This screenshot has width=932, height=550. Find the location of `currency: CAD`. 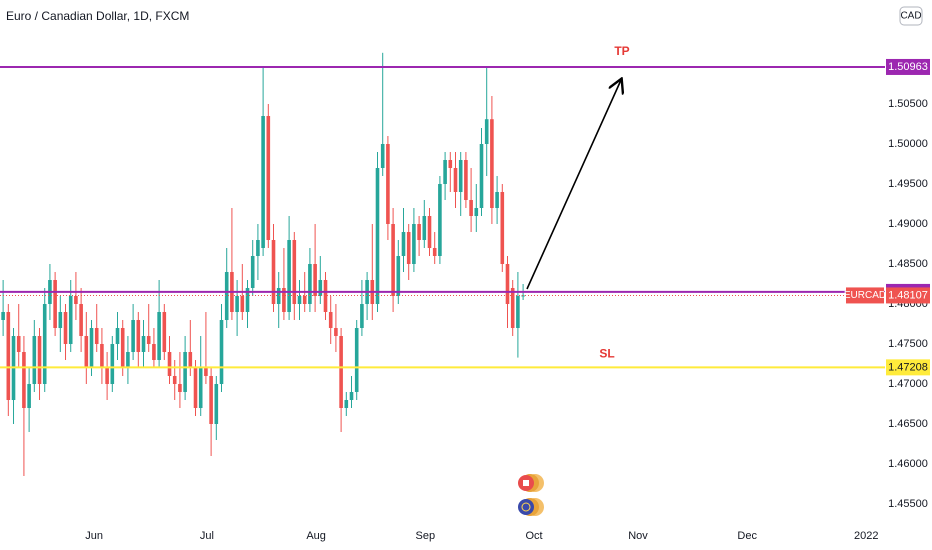

currency: CAD is located at coordinates (910, 16).